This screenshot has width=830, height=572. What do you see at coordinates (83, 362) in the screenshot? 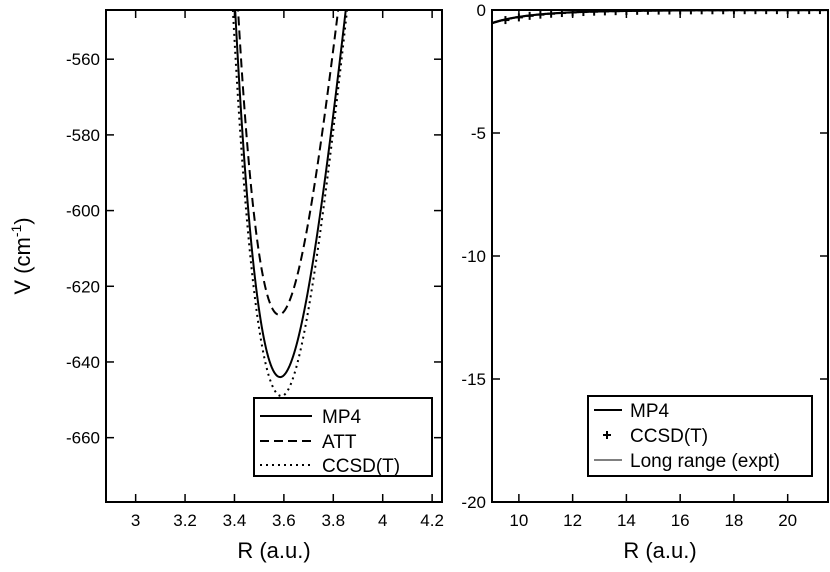
I see `y-tick-label: -640` at bounding box center [83, 362].